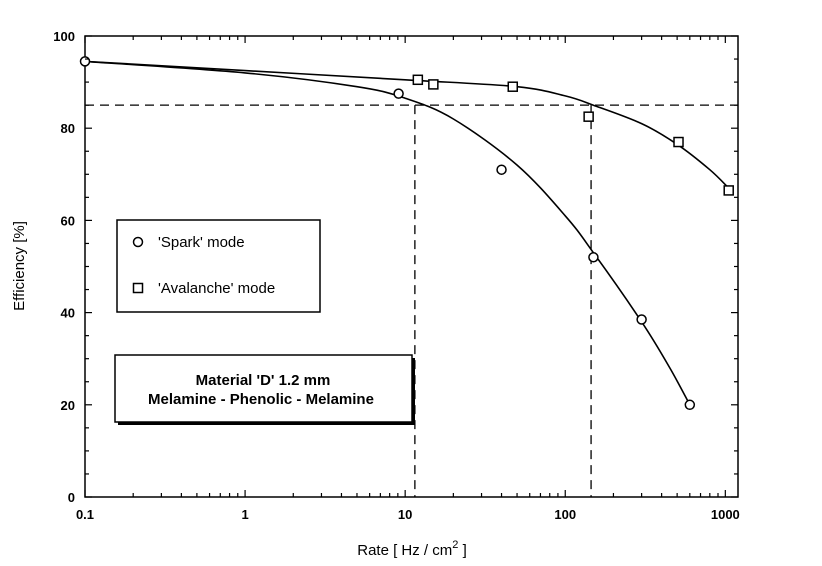 The width and height of the screenshot is (822, 566). I want to click on y-axis-title: Efficiency [%], so click(19, 266).